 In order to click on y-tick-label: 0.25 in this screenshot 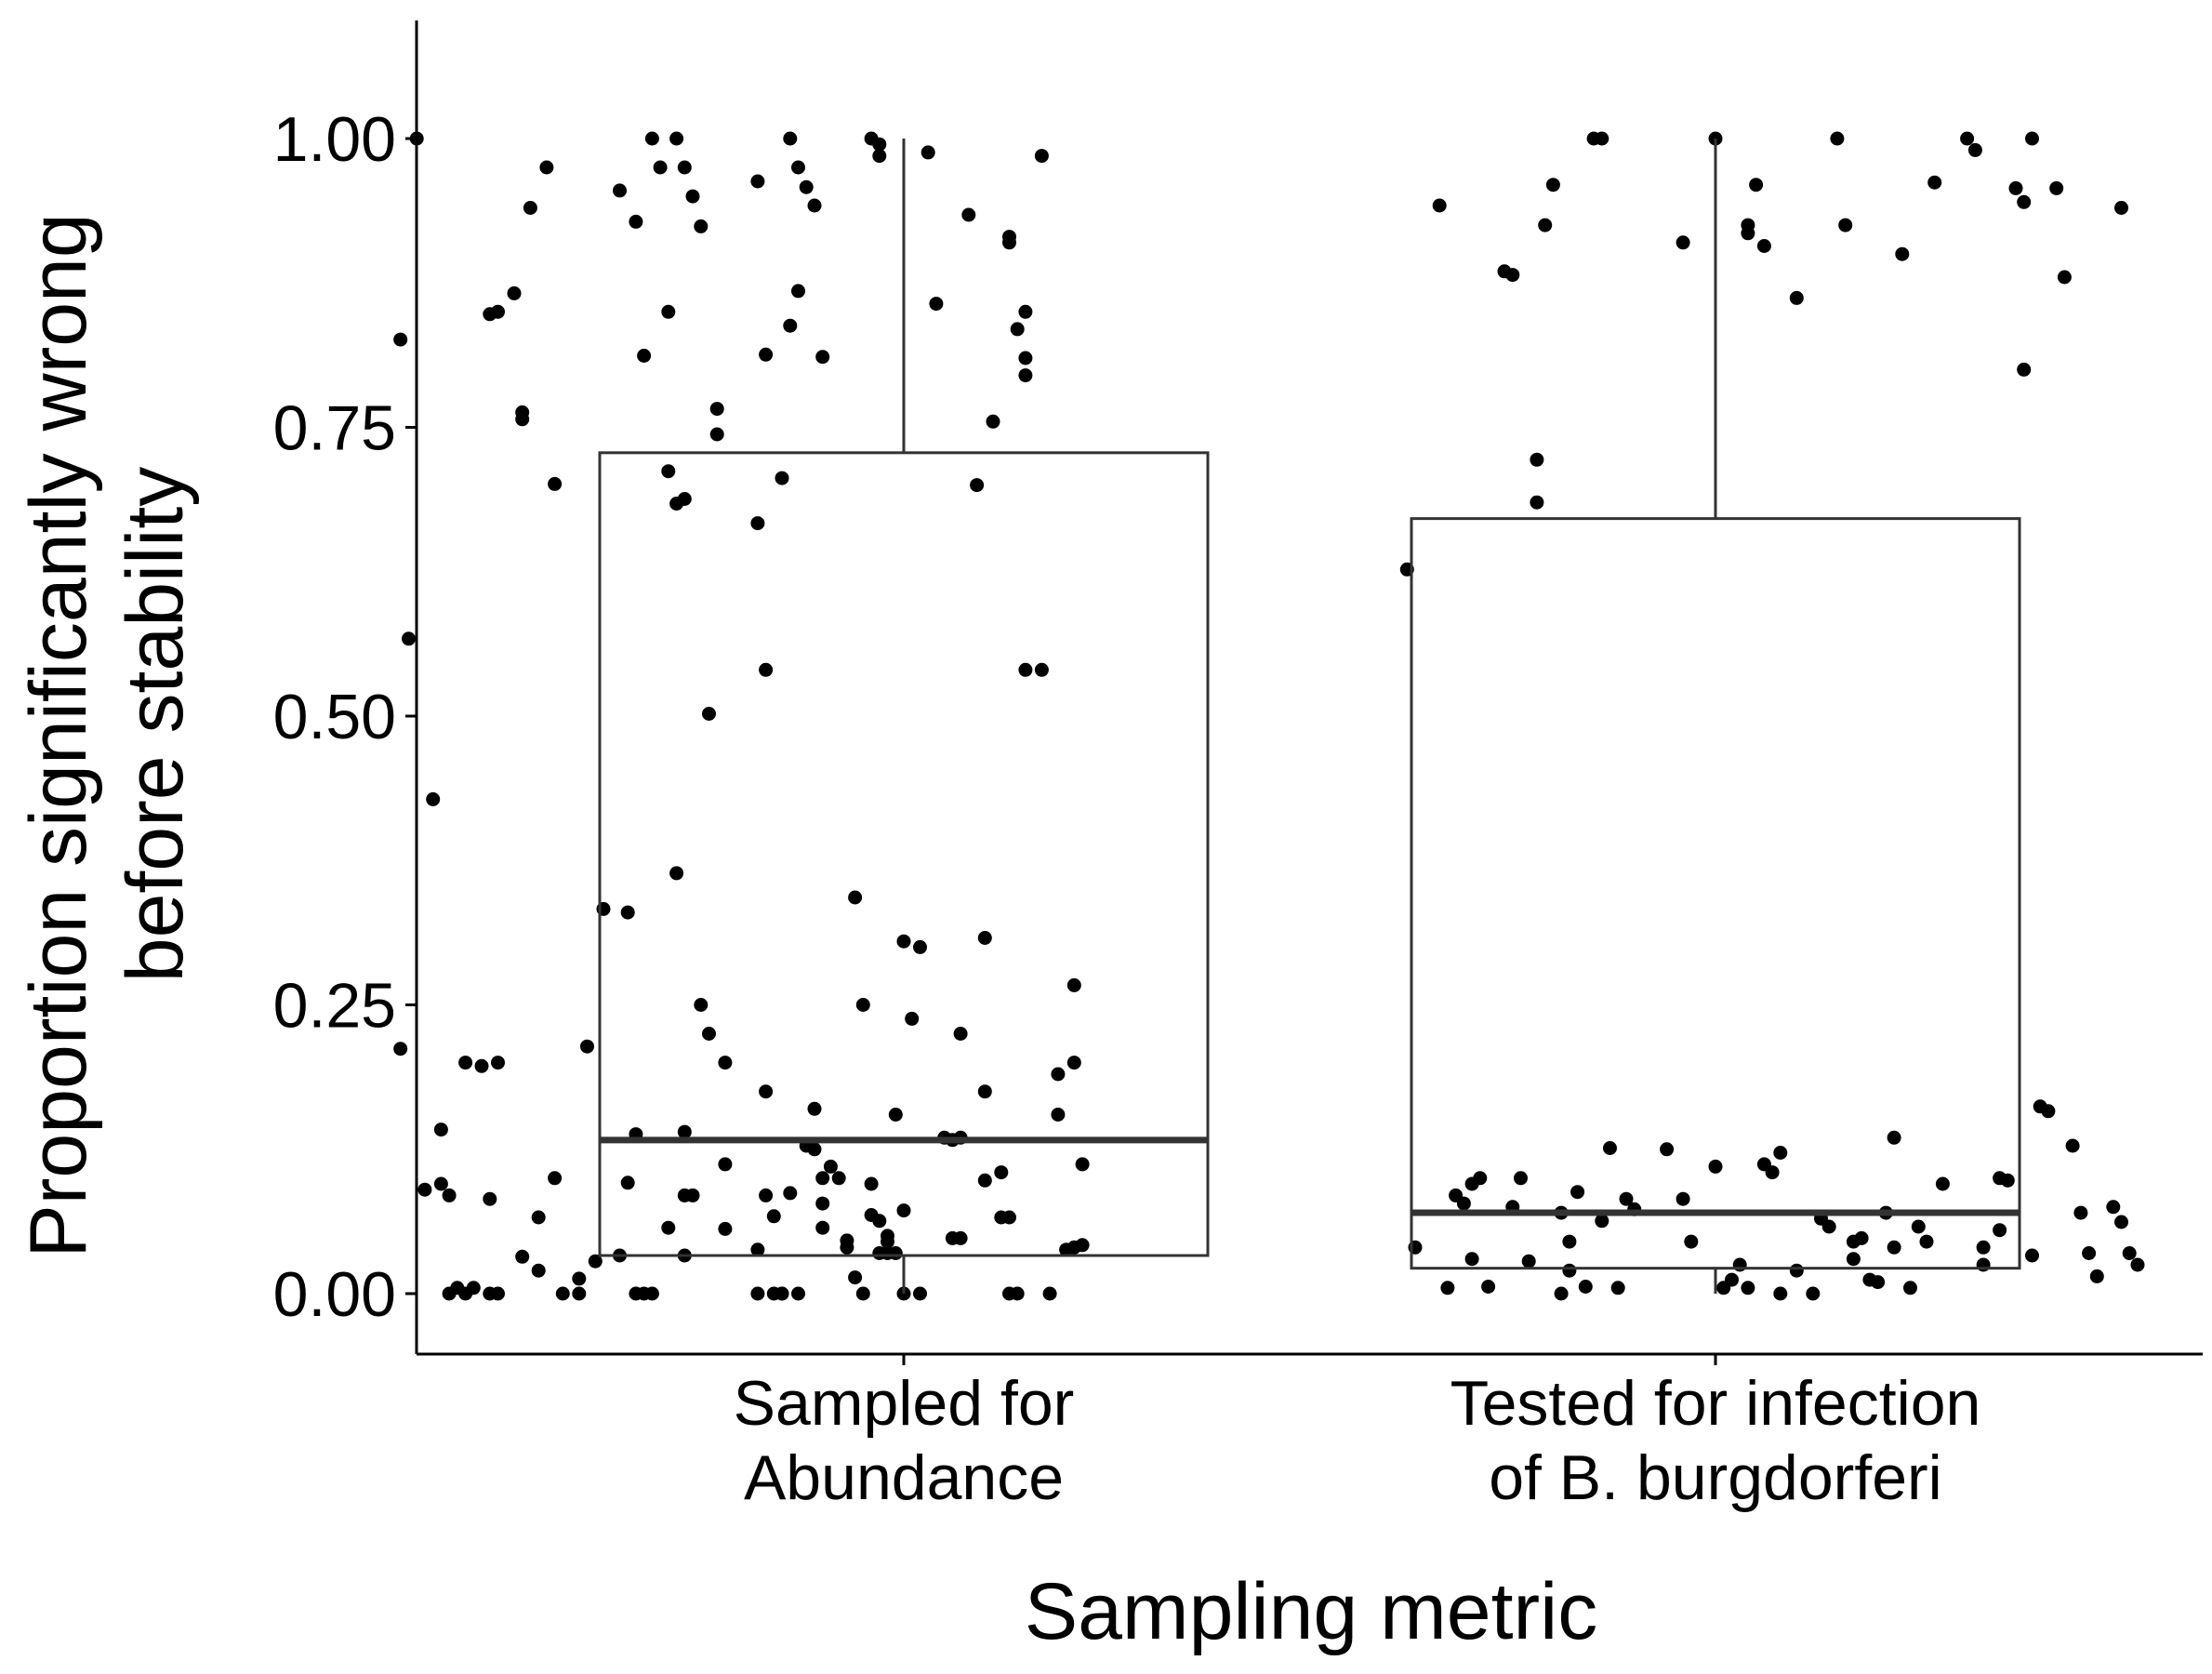, I will do `click(334, 1006)`.